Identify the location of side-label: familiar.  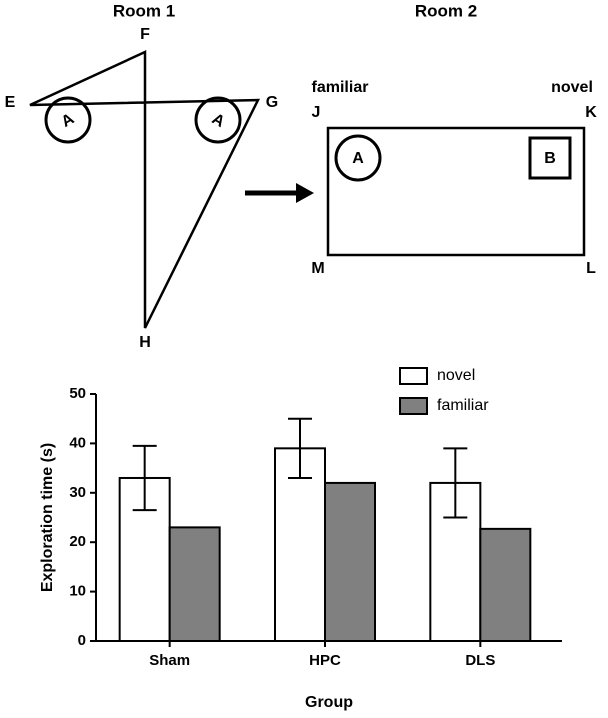
(340, 87).